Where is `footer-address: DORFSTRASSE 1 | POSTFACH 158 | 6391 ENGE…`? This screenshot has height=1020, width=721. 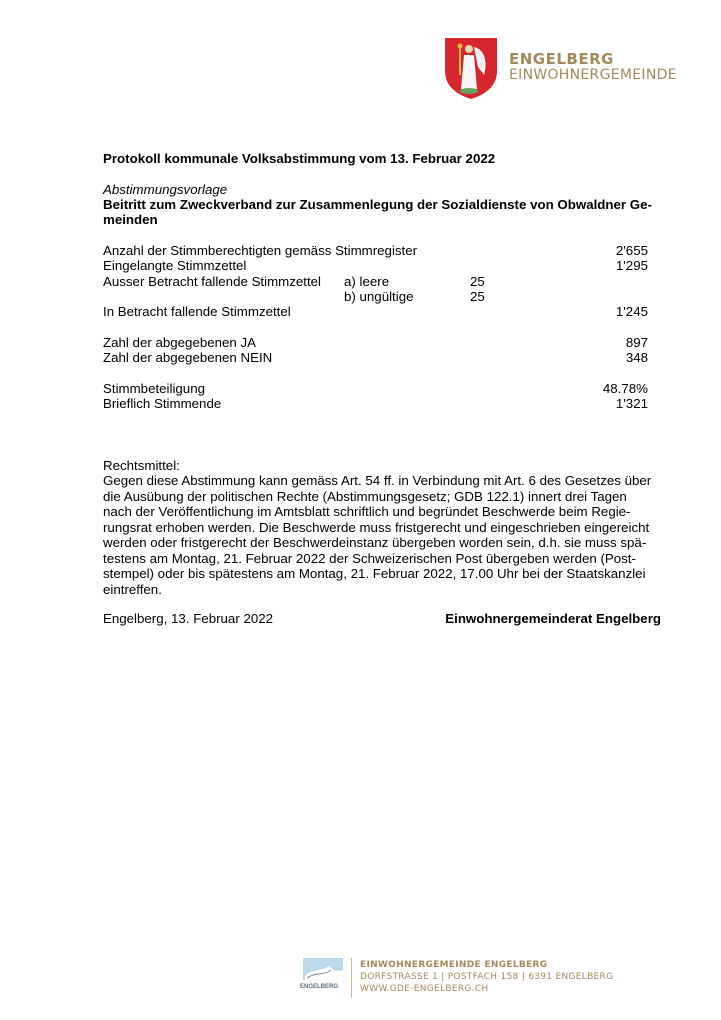 footer-address: DORFSTRASSE 1 | POSTFACH 158 | 6391 ENGE… is located at coordinates (487, 977).